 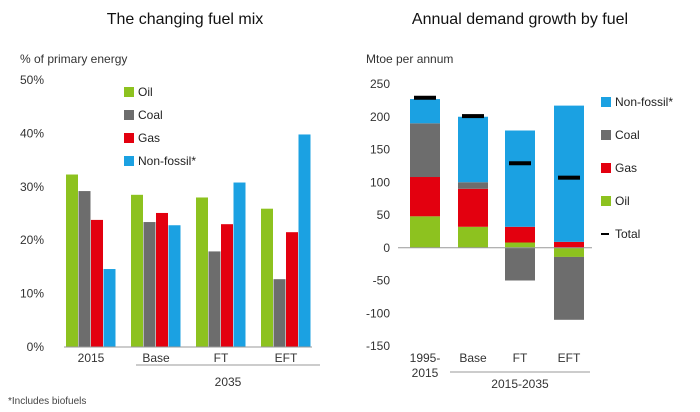 I want to click on right-chart-title: Annual demand growth by fuel, so click(x=520, y=19).